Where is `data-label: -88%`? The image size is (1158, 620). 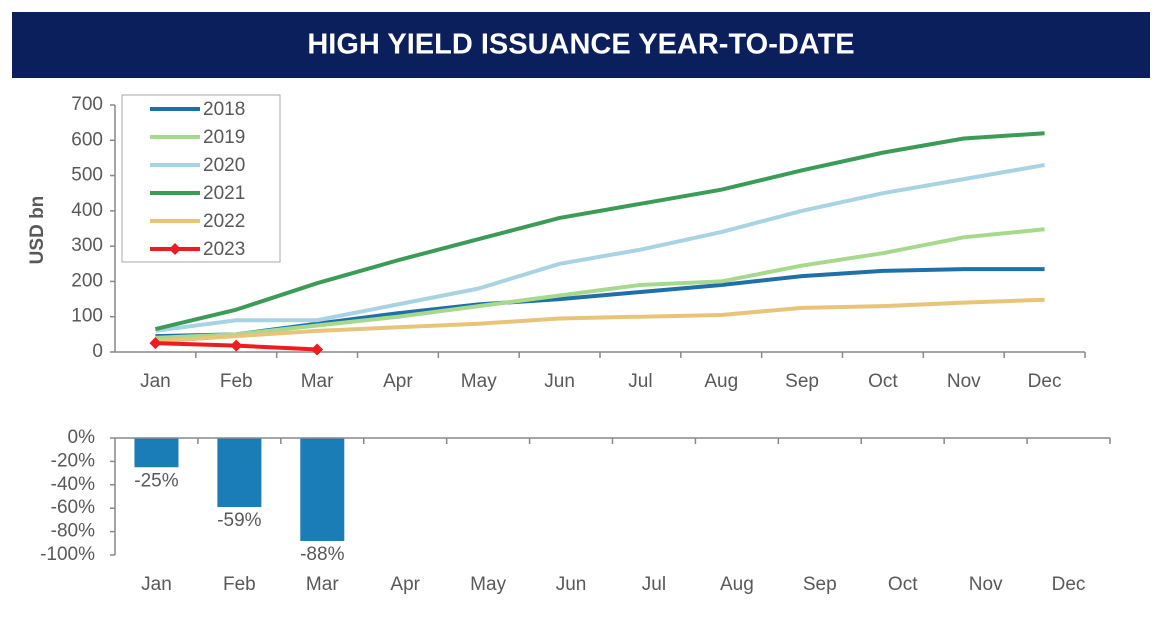
data-label: -88% is located at coordinates (322, 554).